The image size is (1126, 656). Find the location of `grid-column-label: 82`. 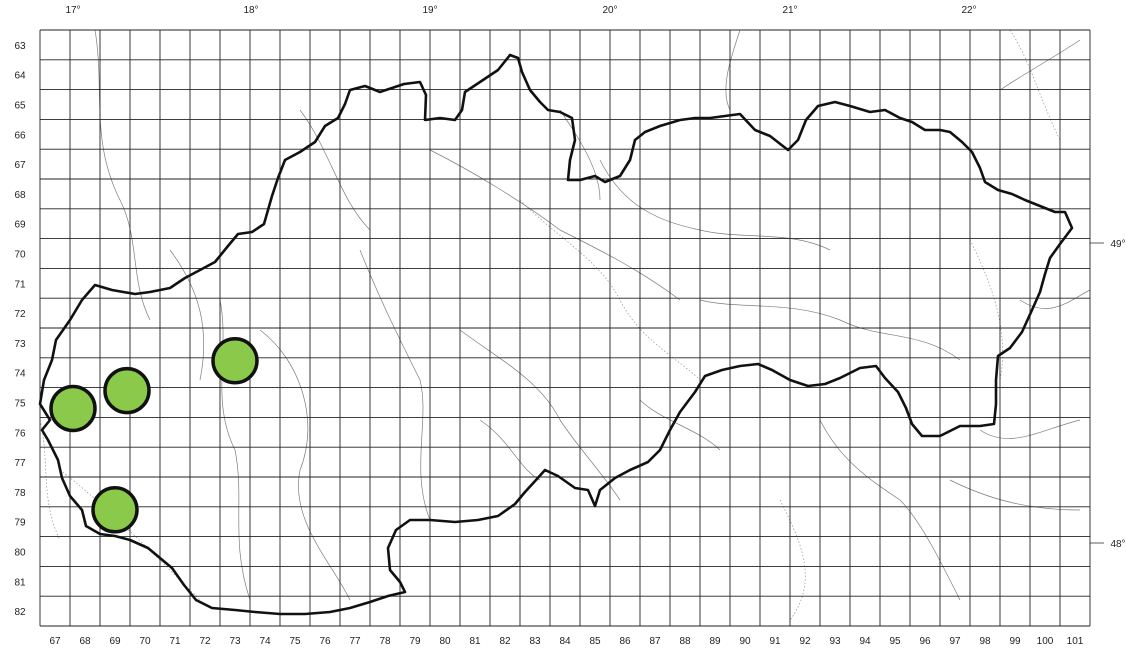

grid-column-label: 82 is located at coordinates (505, 641).